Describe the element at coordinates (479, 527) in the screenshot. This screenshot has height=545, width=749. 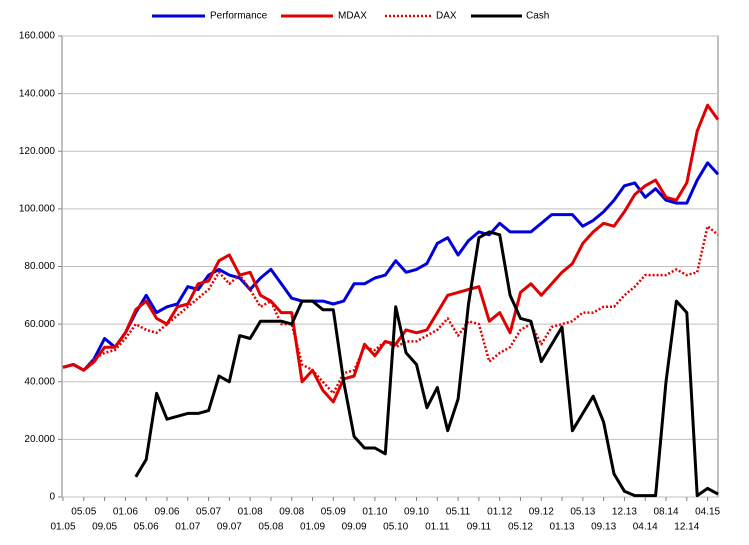
I see `x-tick-label: 09.11` at that location.